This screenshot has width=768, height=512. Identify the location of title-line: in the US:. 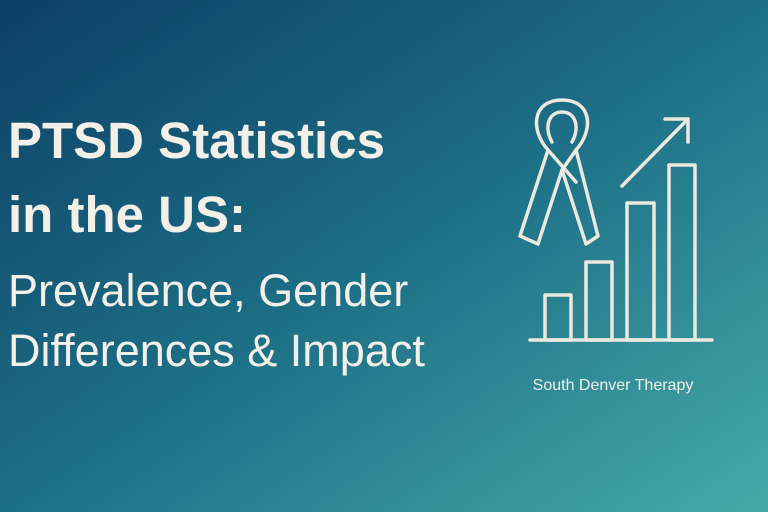
(127, 214).